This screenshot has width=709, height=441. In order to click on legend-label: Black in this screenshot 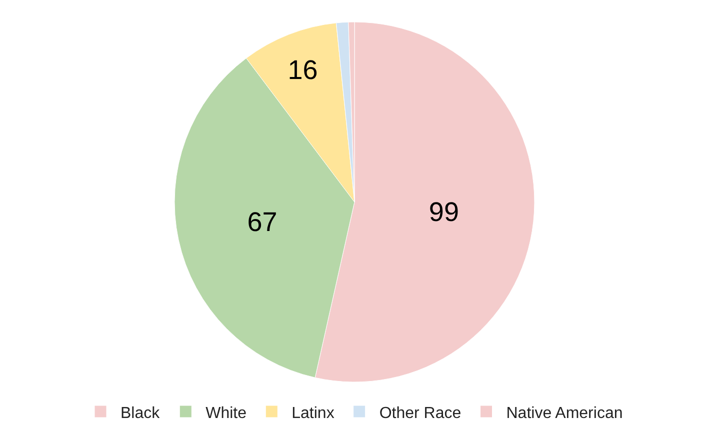, I will do `click(140, 413)`.